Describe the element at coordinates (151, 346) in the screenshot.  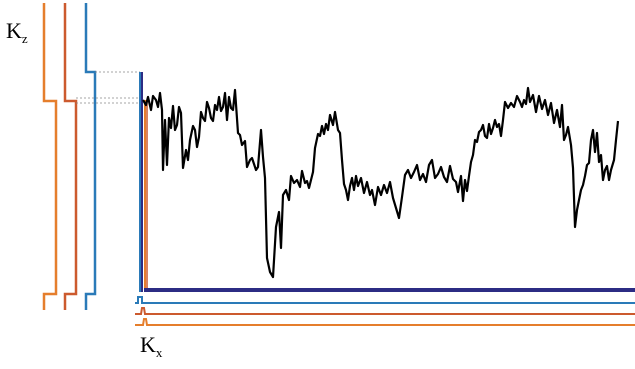
I see `kx-label: Kx` at that location.